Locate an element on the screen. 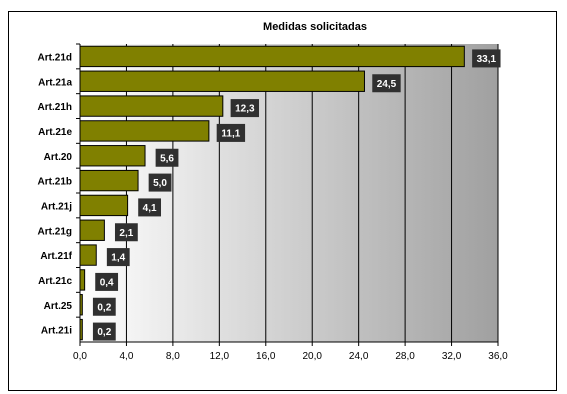  data-label-text: 12,3 is located at coordinates (245, 109).